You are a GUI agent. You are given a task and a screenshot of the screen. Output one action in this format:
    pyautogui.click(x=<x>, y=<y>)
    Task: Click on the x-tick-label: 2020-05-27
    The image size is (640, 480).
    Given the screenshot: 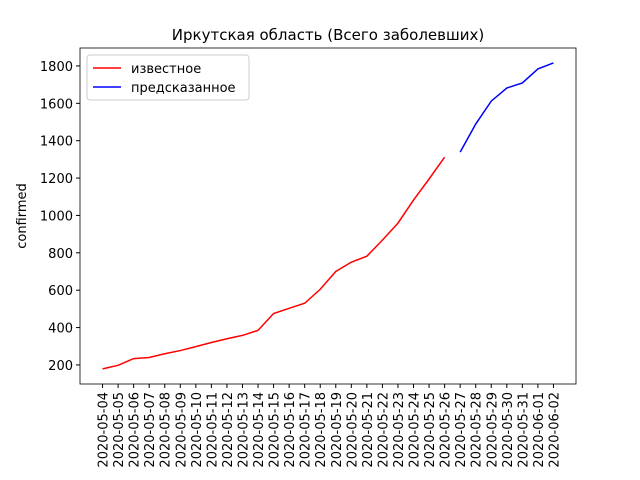 What is the action you would take?
    pyautogui.click(x=461, y=430)
    